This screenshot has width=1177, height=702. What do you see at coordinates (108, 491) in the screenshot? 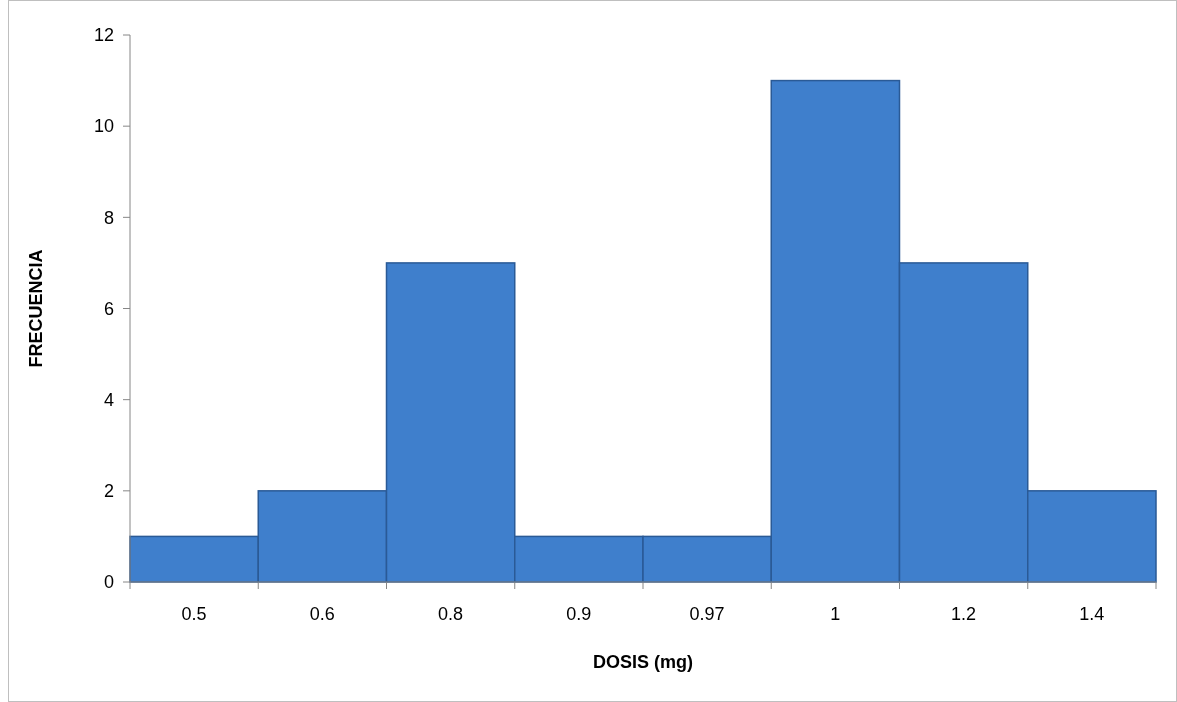
I see `y-tick-label: 2` at bounding box center [108, 491].